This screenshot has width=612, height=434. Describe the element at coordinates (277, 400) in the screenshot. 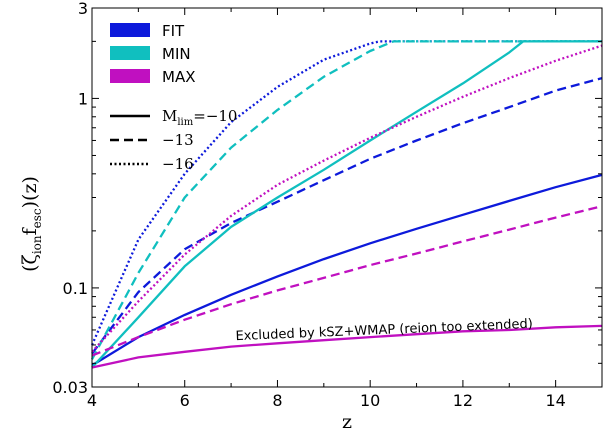

I see `x-tick-label: 8` at that location.